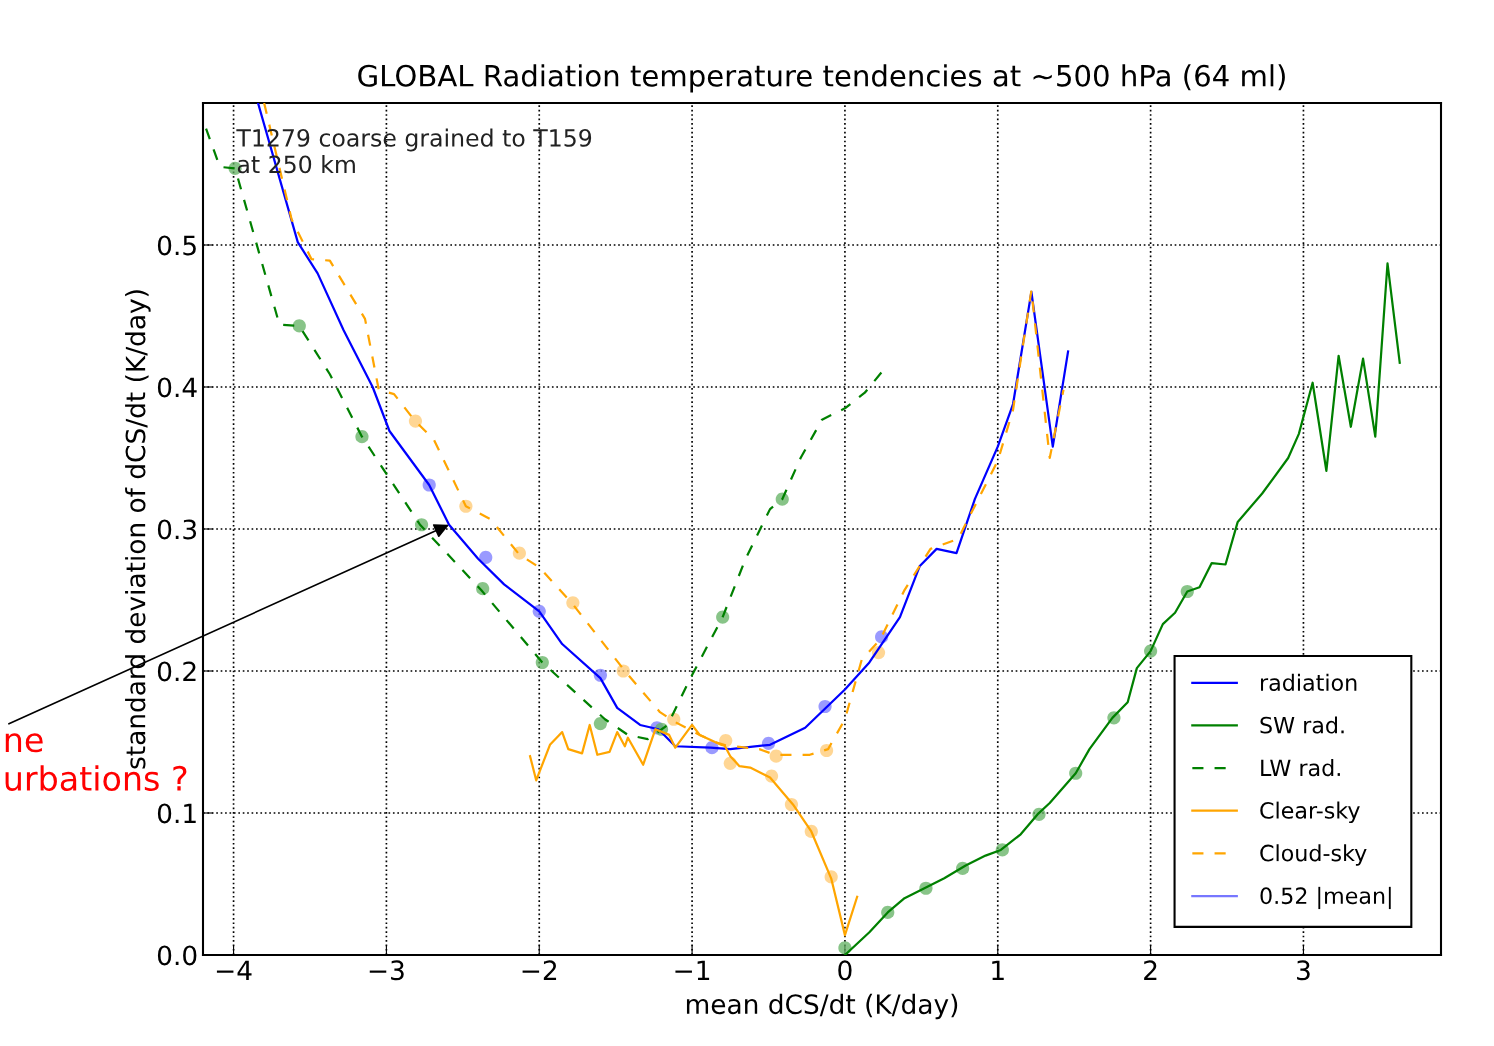  Describe the element at coordinates (176, 245) in the screenshot. I see `y-tick-label: 0.5` at that location.